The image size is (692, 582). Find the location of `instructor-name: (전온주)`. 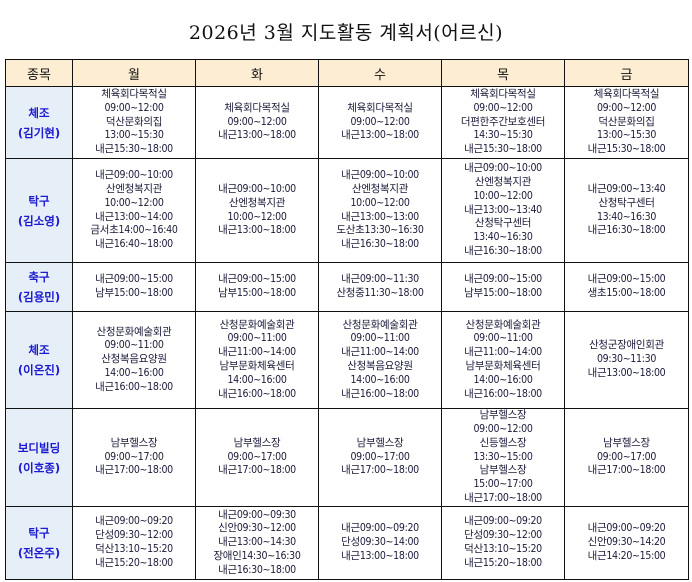

instructor-name: (전온주) is located at coordinates (39, 553).